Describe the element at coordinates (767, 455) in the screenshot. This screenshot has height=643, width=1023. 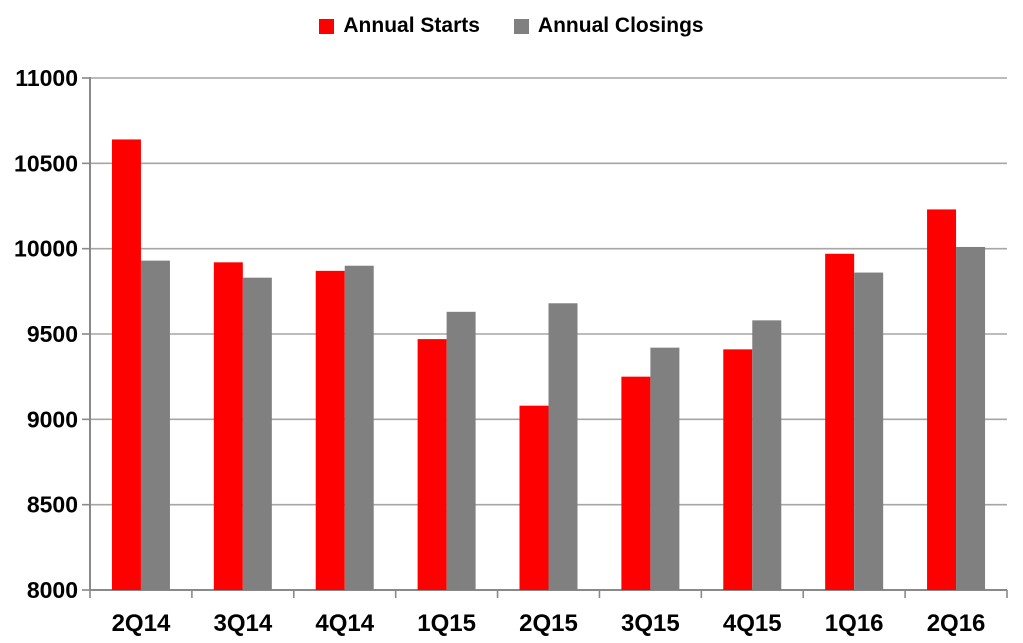
I see `bar-annual-closings-4Q15` at that location.